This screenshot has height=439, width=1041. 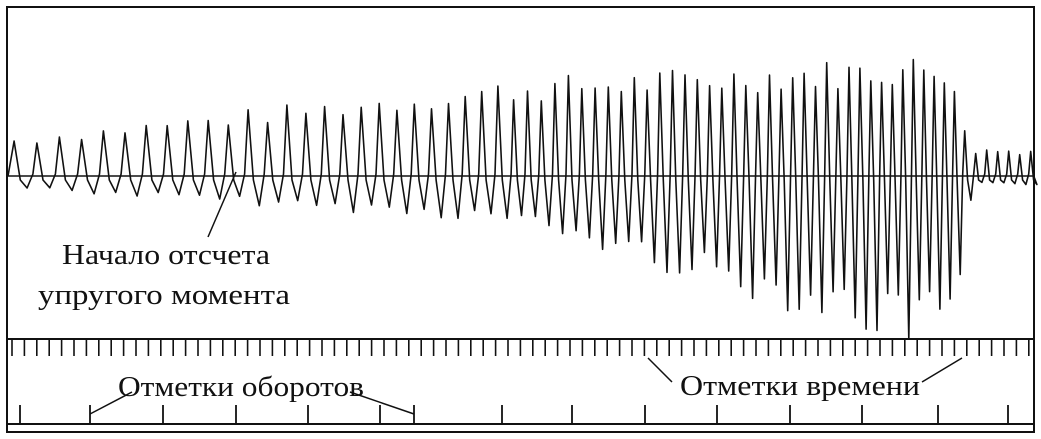 I want to click on start-label-line2: упругого момента, so click(x=164, y=295).